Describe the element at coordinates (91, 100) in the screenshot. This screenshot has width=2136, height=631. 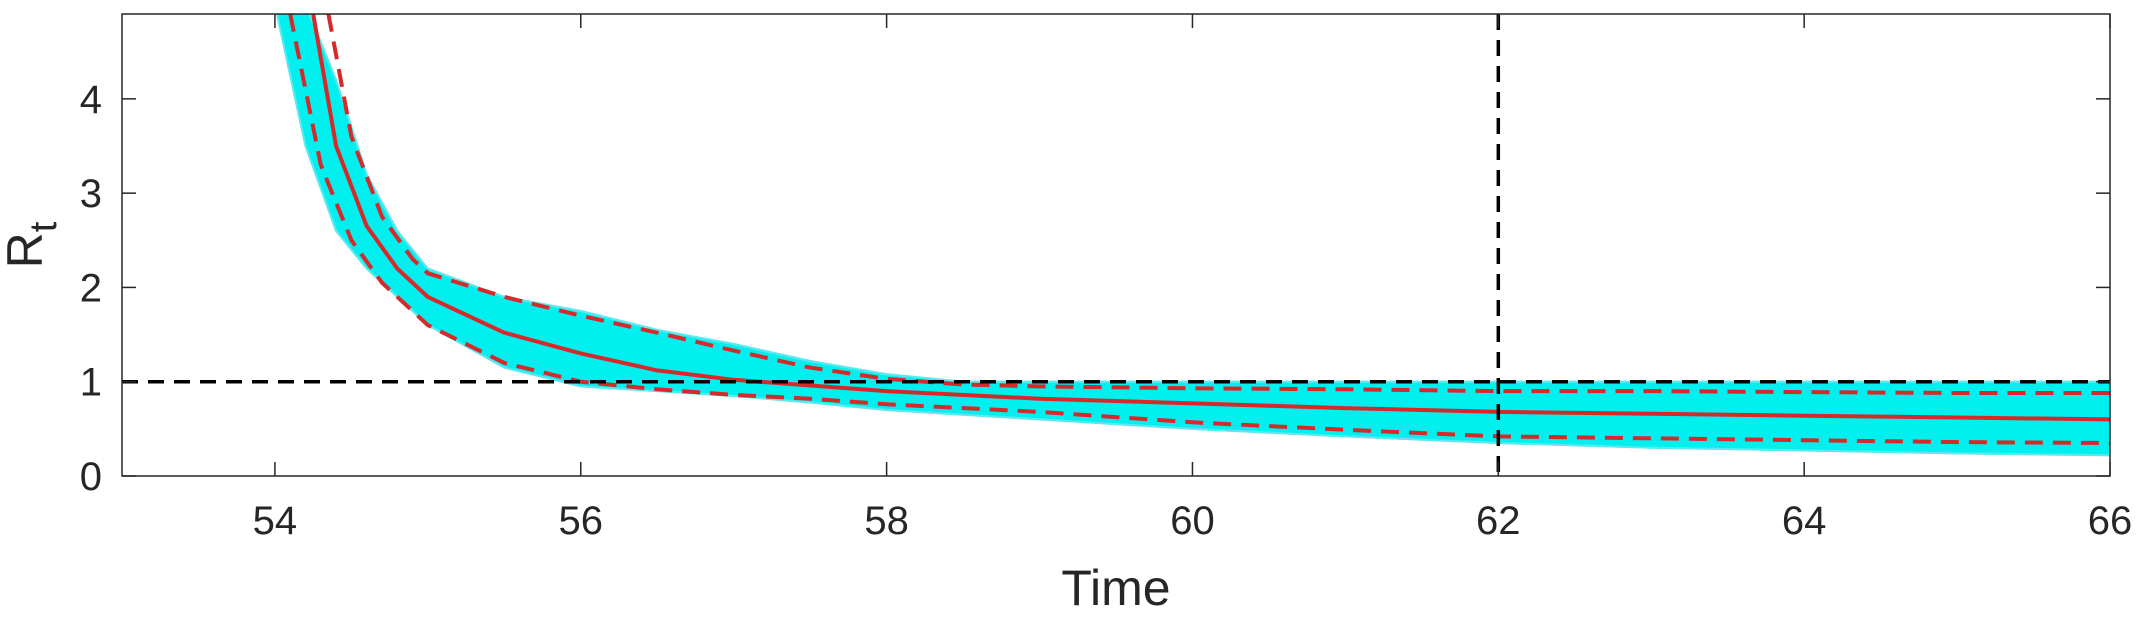
I see `y-tick-label: 4` at that location.